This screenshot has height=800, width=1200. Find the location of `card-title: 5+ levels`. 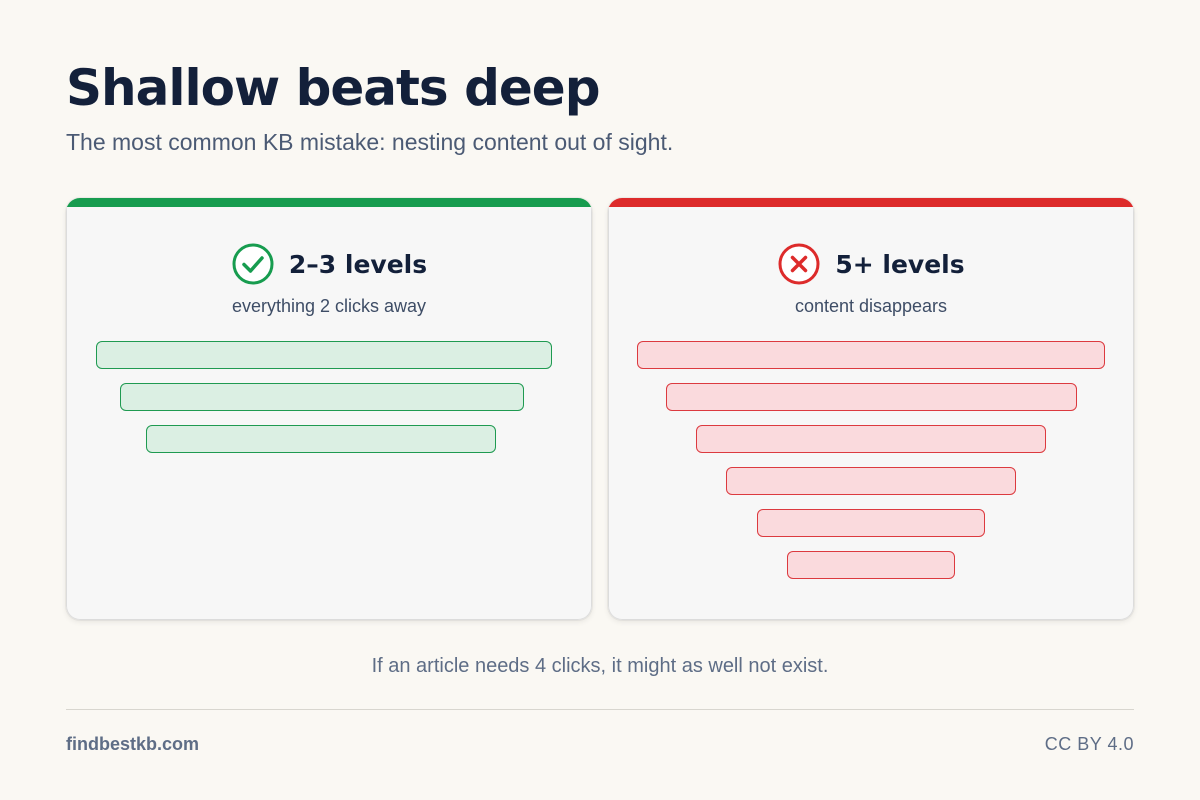

card-title: 5+ levels is located at coordinates (900, 264).